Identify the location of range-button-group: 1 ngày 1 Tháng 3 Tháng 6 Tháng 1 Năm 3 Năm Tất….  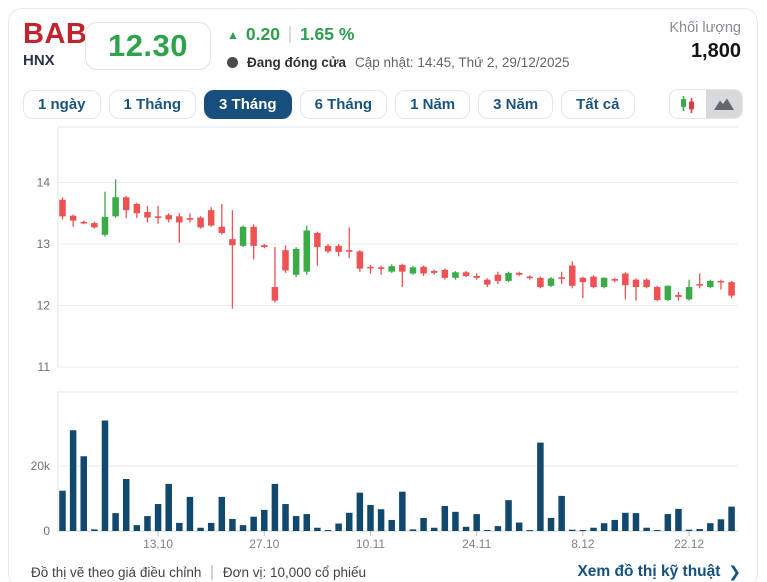
(333, 104).